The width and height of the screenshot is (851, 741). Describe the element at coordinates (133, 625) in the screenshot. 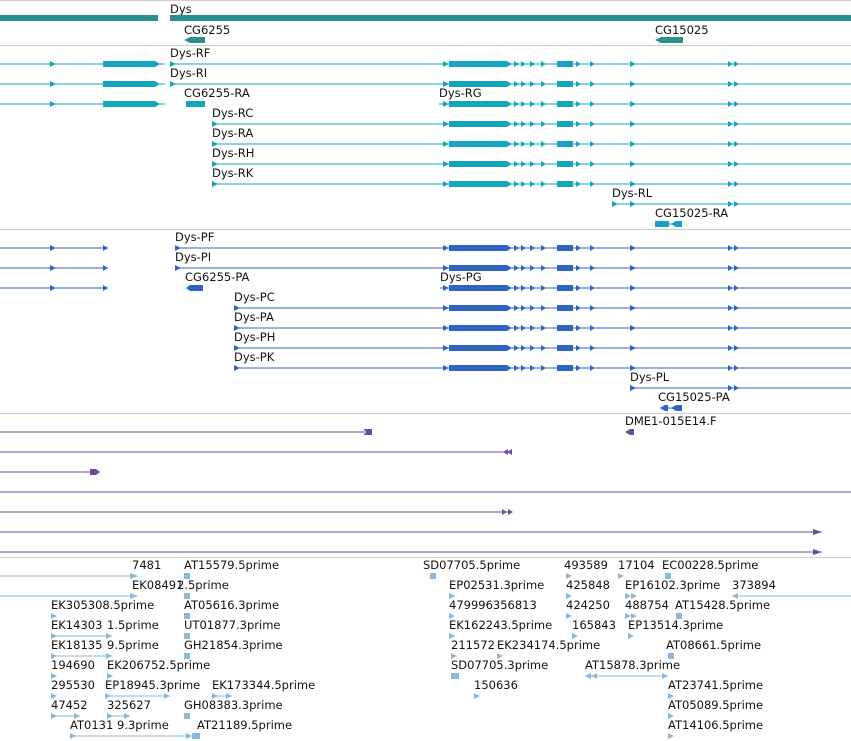

I see `est-label: 1.5prime` at that location.